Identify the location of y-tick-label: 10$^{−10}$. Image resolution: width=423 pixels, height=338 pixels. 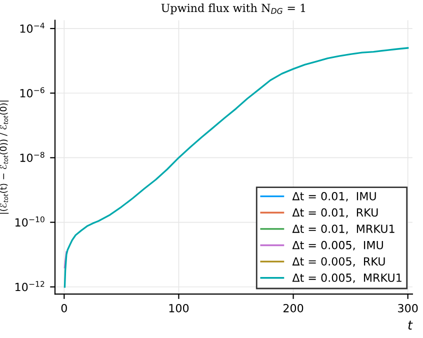
(29, 221).